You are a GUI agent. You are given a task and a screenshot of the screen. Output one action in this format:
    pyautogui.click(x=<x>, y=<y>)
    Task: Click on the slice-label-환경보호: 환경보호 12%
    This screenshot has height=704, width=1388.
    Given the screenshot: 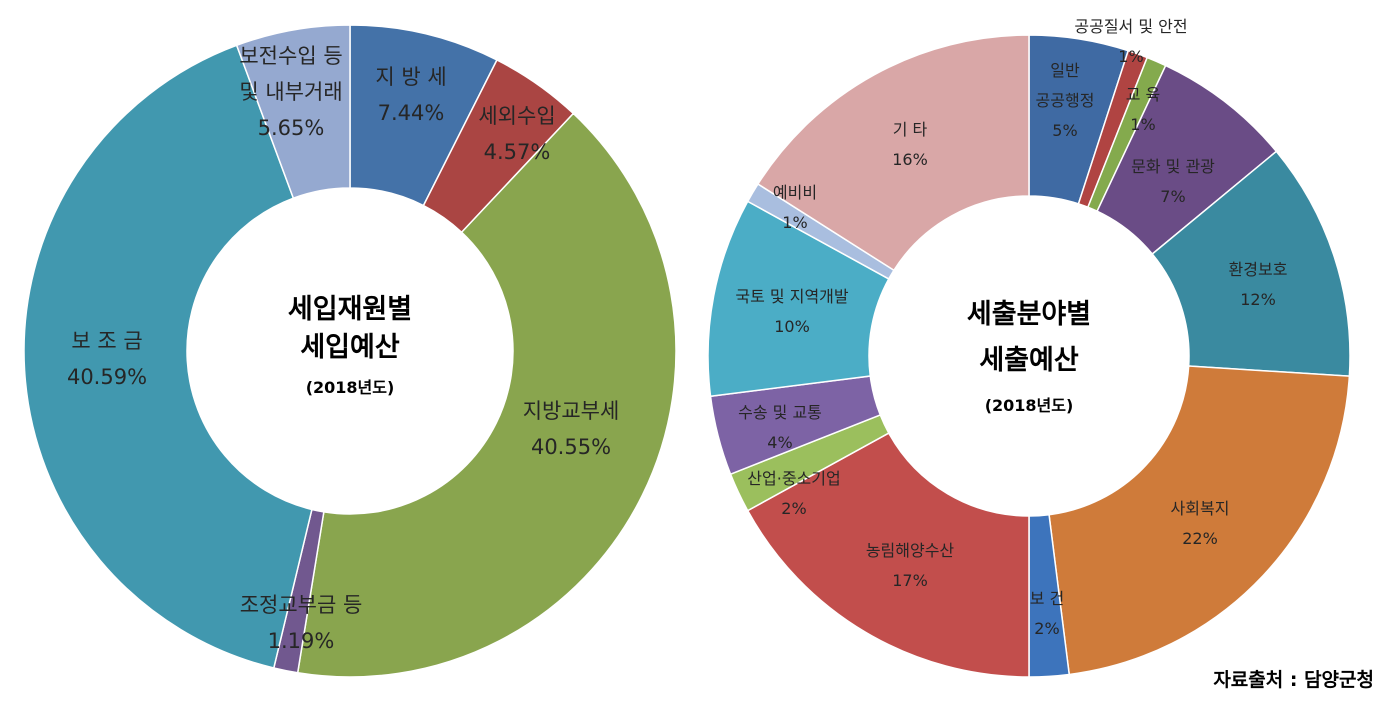 What is the action you would take?
    pyautogui.click(x=1258, y=284)
    